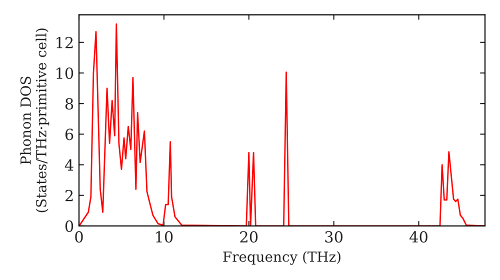 The height and width of the screenshot is (280, 500). I want to click on y-tick-label: 6, so click(69, 134).